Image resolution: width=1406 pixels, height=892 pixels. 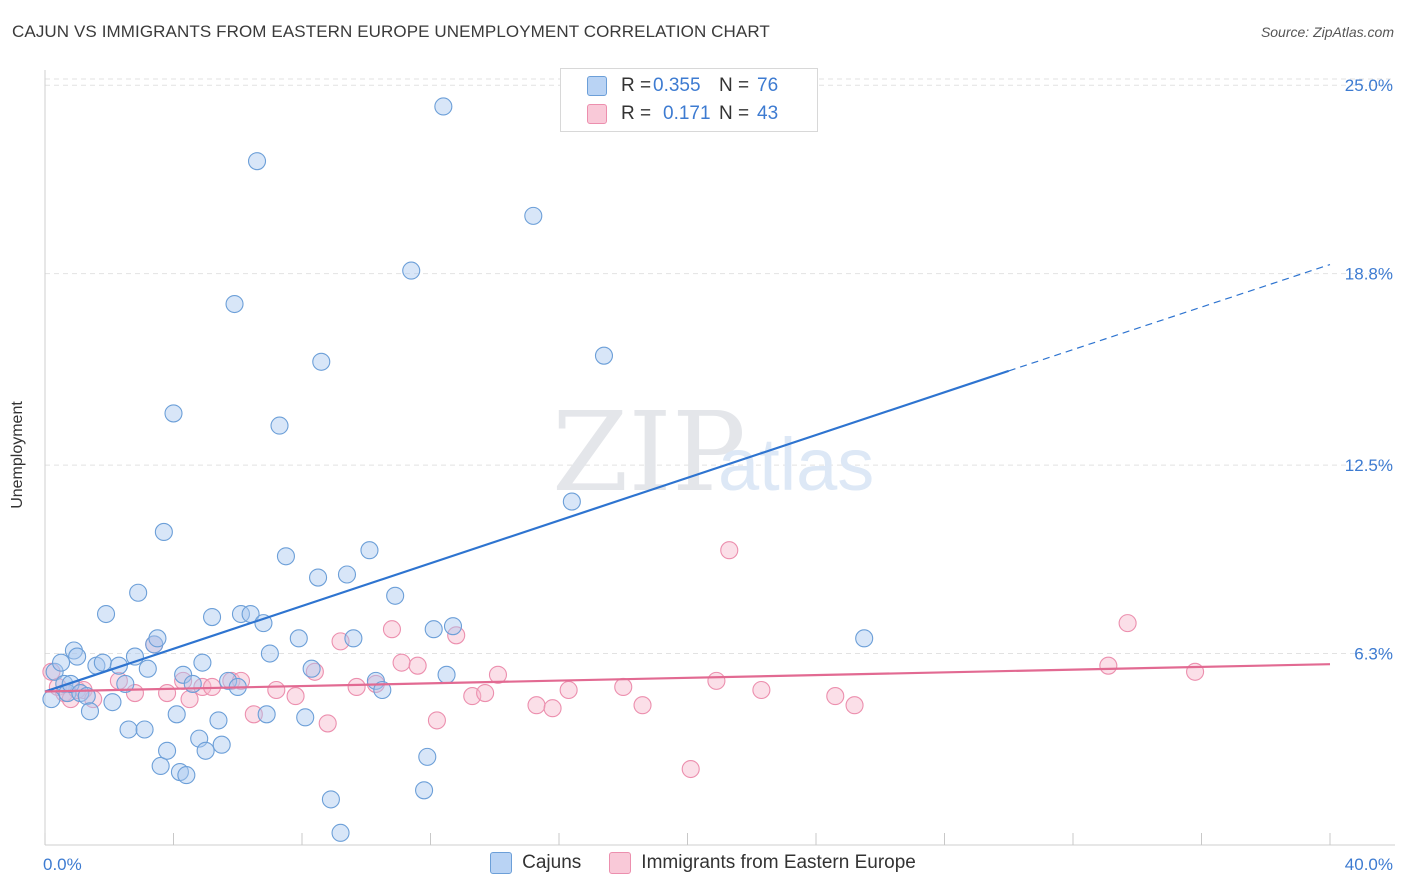 What do you see at coordinates (768, 113) in the screenshot?
I see `legend-n-value: 43` at bounding box center [768, 113].